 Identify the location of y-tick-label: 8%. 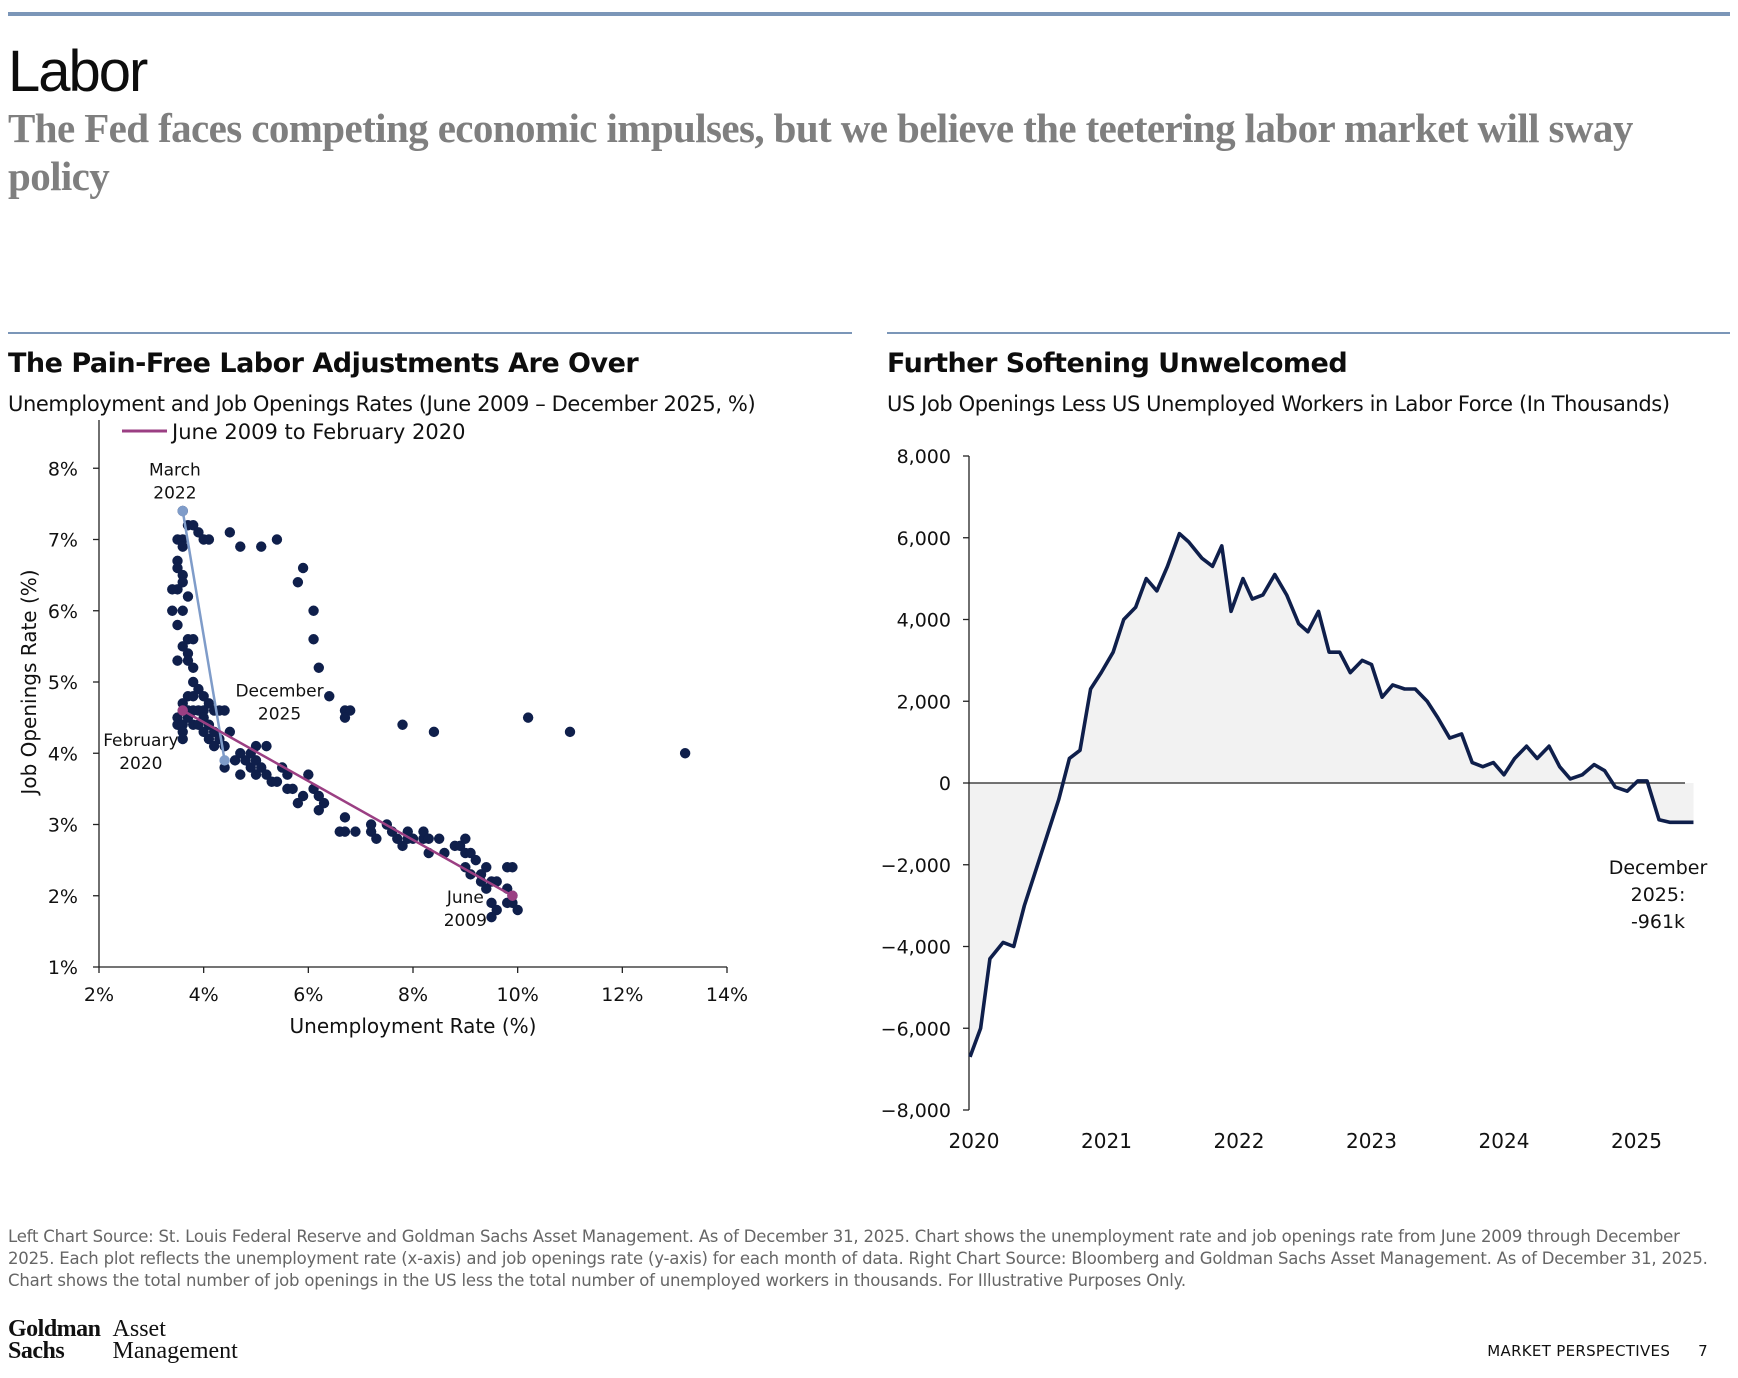
(63, 469).